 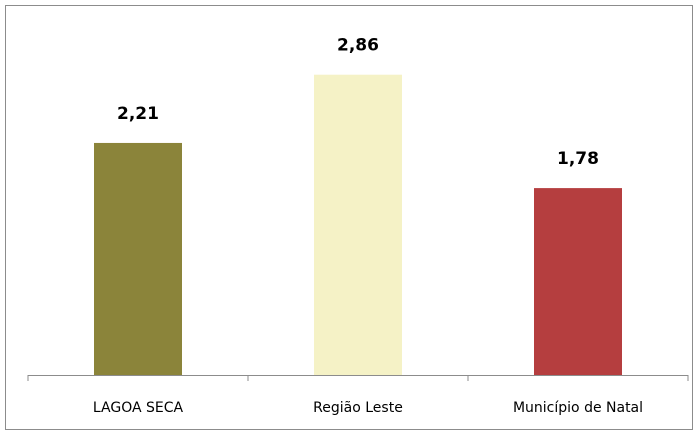 What do you see at coordinates (578, 408) in the screenshot?
I see `x-tick-label: Município de Natal` at bounding box center [578, 408].